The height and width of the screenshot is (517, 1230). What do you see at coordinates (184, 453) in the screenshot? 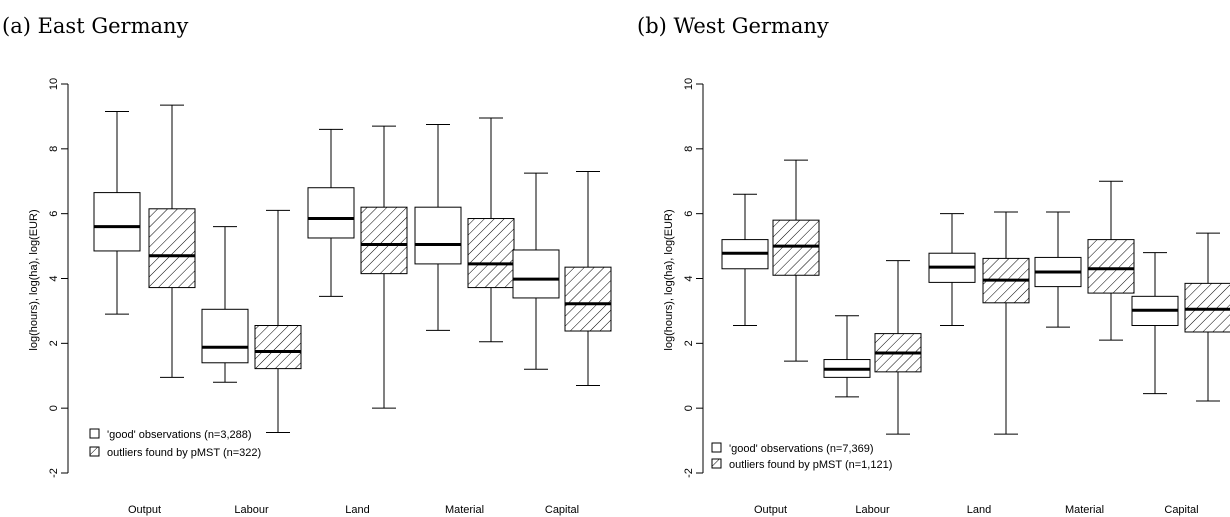
I see `legend-entry: outliers found by pMST (n=322)` at bounding box center [184, 453].